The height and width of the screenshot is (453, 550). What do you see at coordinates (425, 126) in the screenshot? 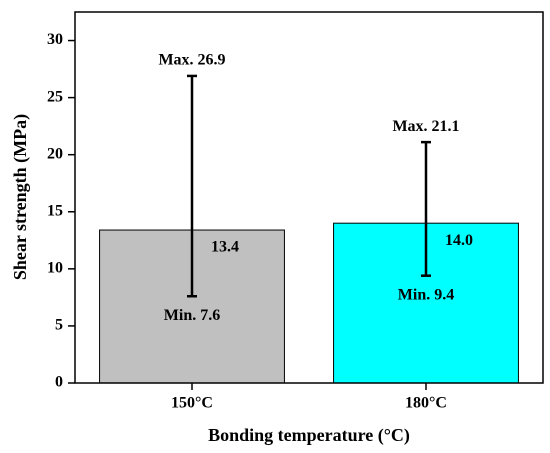
I see `max-label: Max. 21.1` at bounding box center [425, 126].